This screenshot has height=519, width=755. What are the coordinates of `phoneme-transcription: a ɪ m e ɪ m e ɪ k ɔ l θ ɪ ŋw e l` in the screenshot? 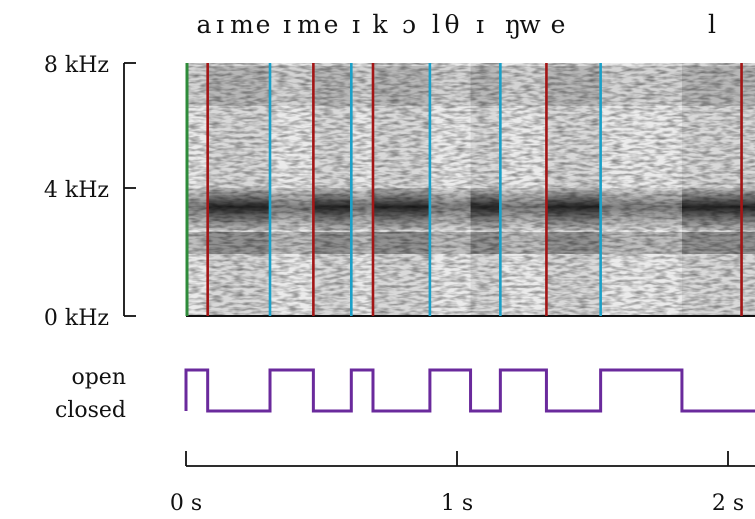 It's located at (456, 24).